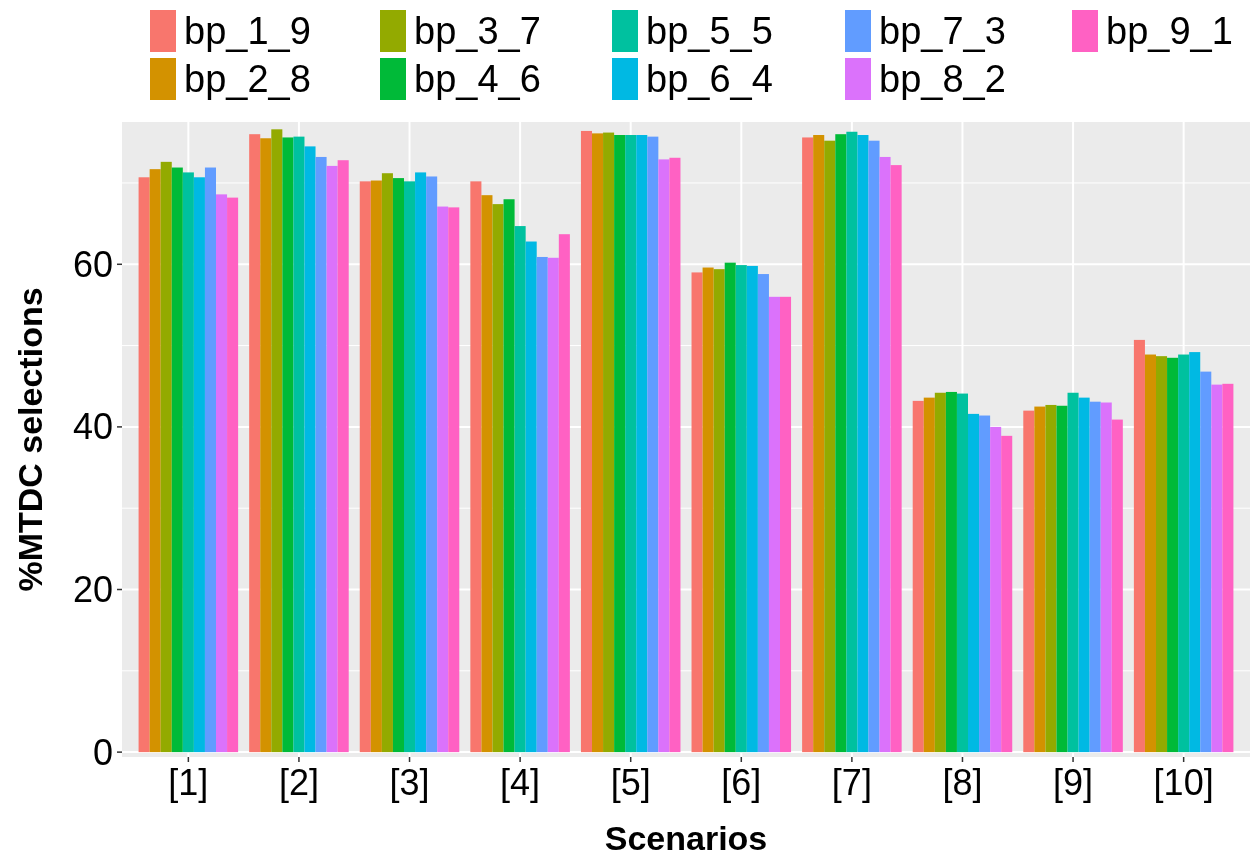 Image resolution: width=1252 pixels, height=857 pixels. I want to click on legend-label: bp_5_5, so click(709, 31).